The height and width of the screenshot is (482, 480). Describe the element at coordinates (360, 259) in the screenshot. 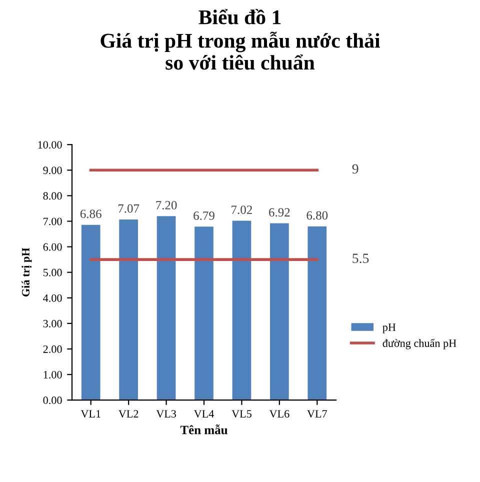

I see `annotation: 5.5` at that location.